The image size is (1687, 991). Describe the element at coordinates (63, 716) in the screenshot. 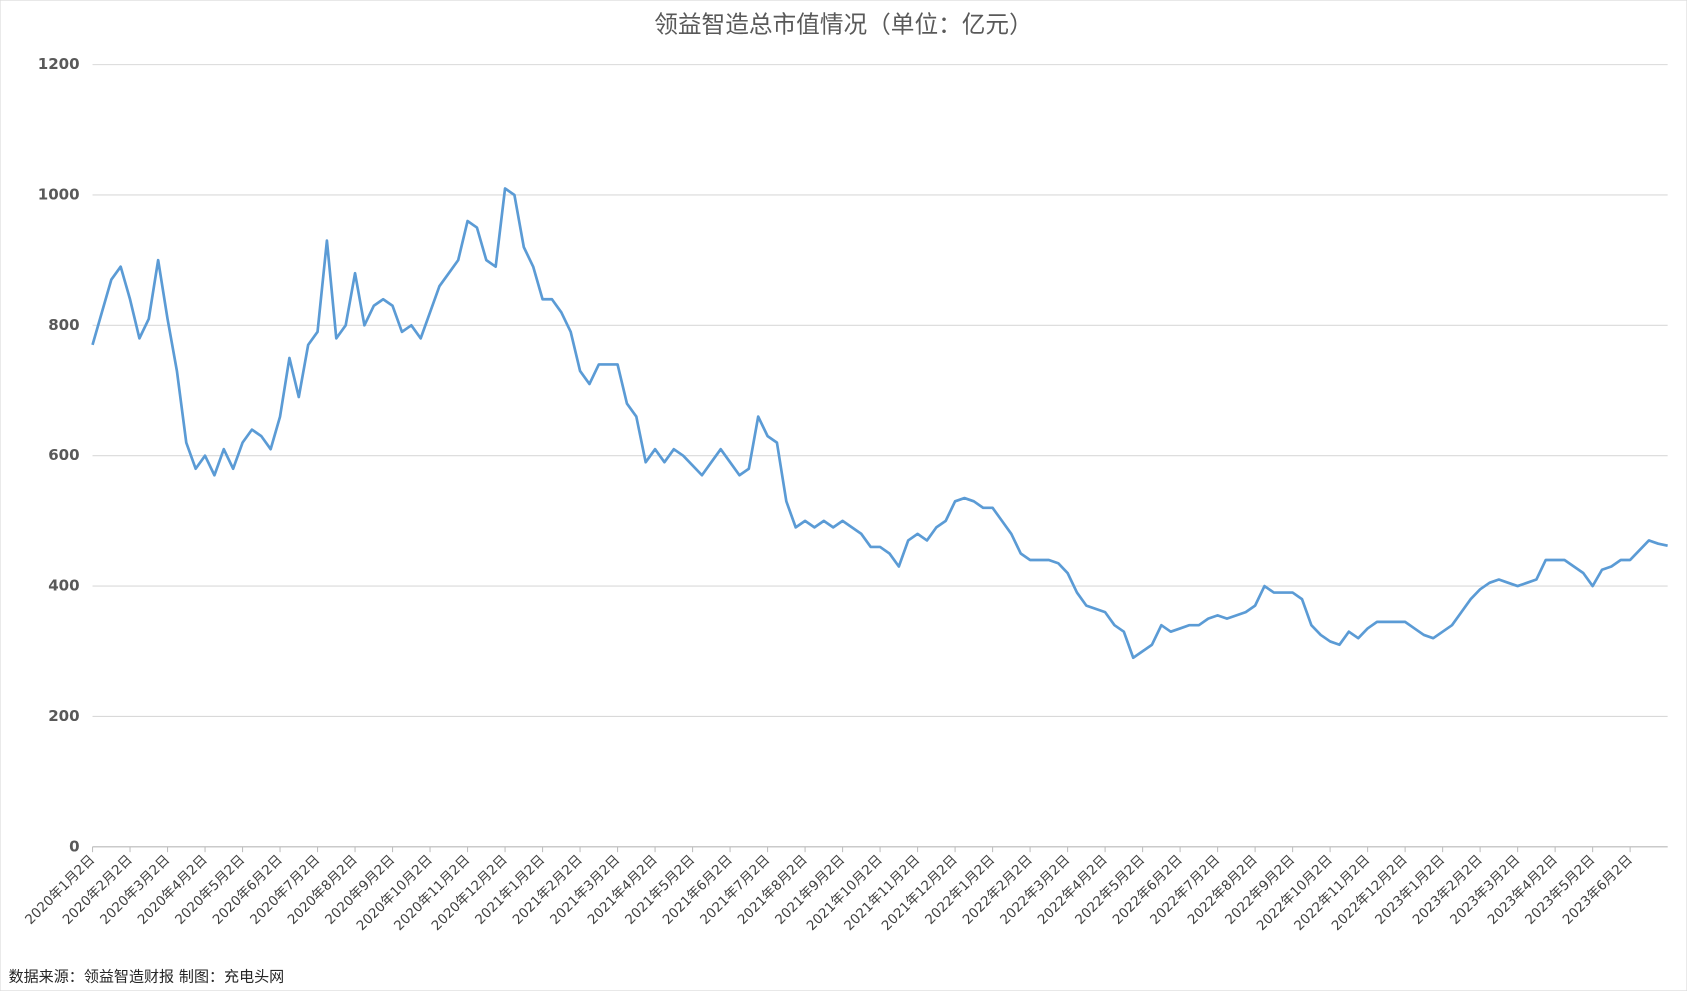

I see `y-tick-label: 200` at that location.